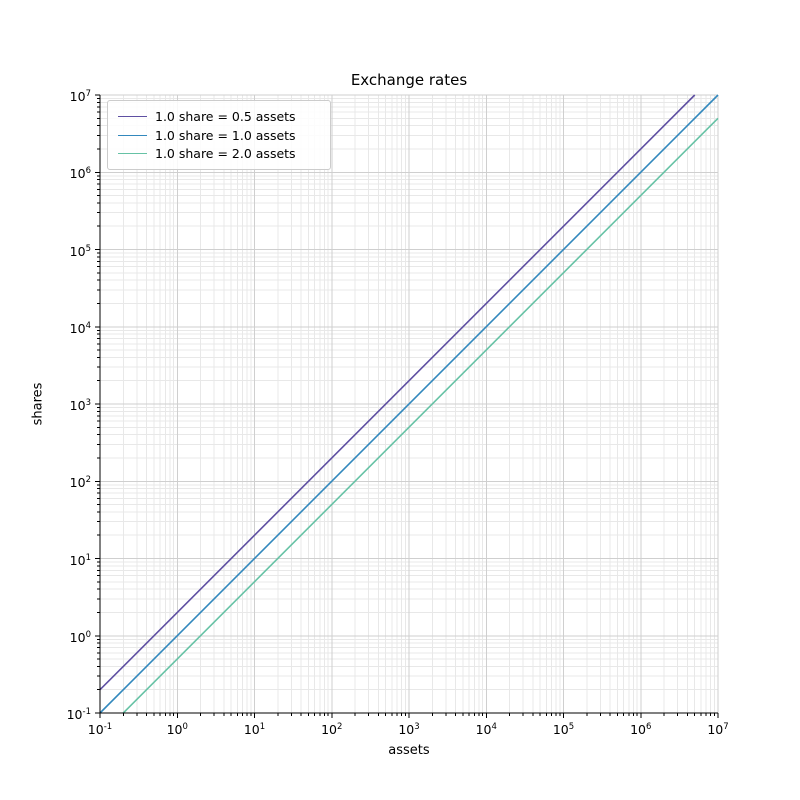  I want to click on x-tick-label: 10⁰, so click(177, 730).